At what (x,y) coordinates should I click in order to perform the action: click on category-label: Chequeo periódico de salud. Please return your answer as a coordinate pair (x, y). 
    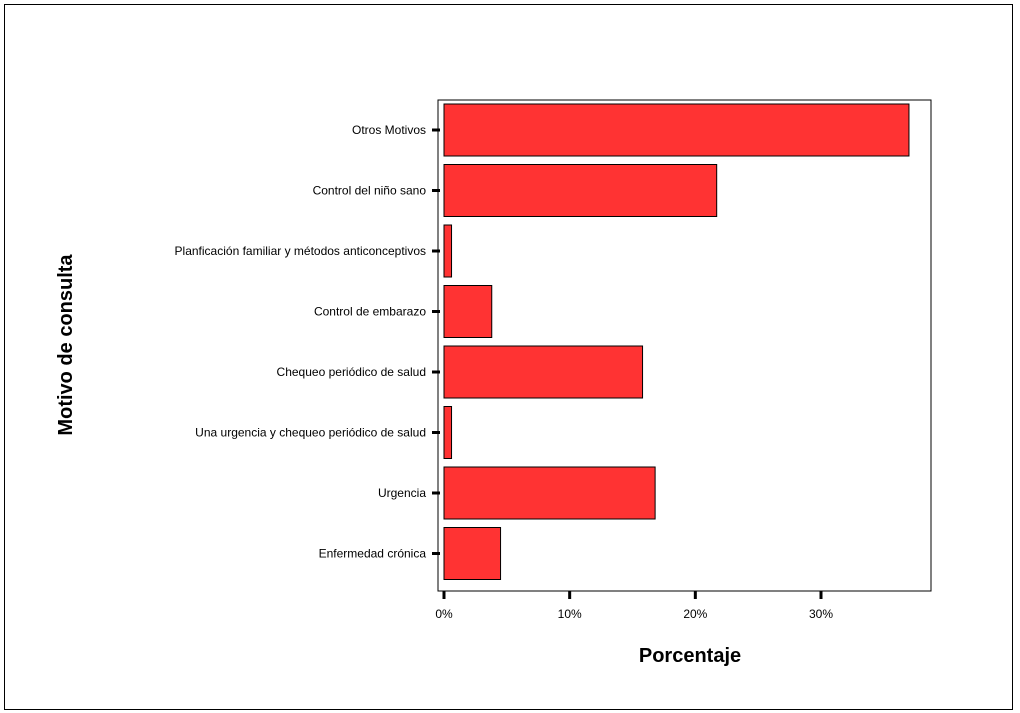
    Looking at the image, I should click on (351, 372).